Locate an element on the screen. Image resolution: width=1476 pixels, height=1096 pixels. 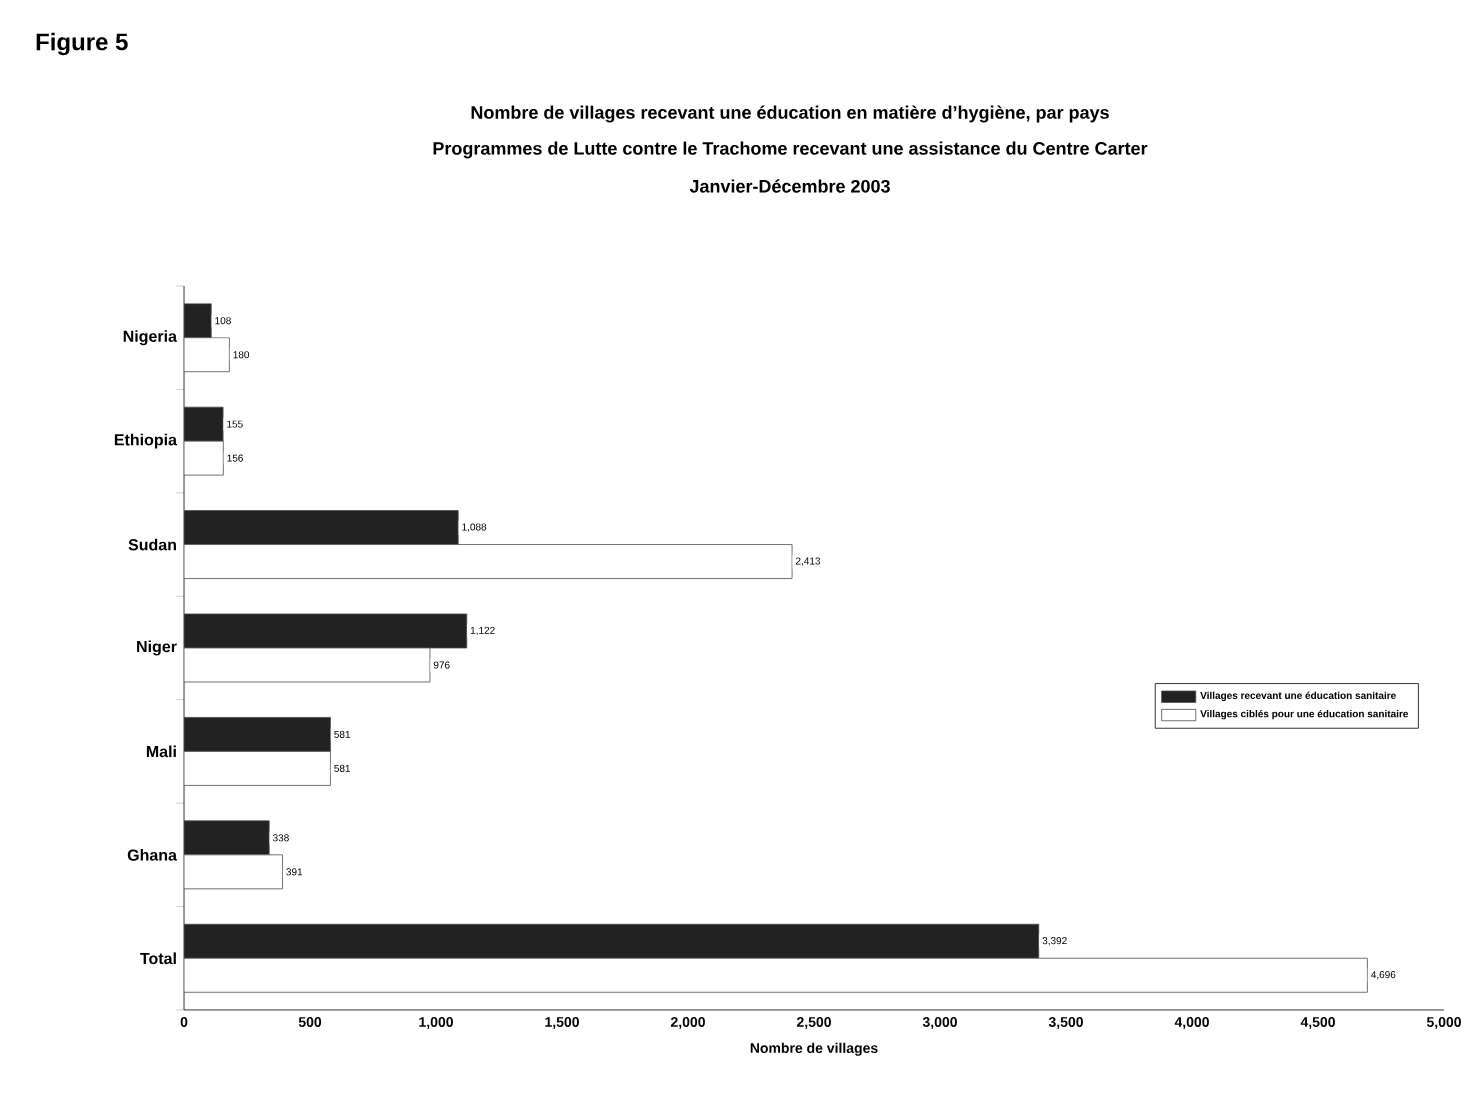
chart-subtitle: Programmes de Lutte contre le Trachome recevant une assistance du Centre Carter is located at coordinates (790, 150).